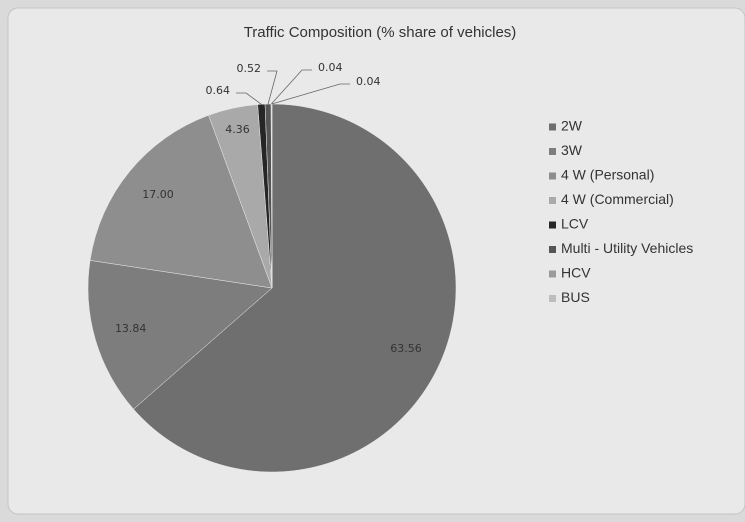 The width and height of the screenshot is (745, 522). What do you see at coordinates (249, 68) in the screenshot?
I see `data-label: 0.52` at bounding box center [249, 68].